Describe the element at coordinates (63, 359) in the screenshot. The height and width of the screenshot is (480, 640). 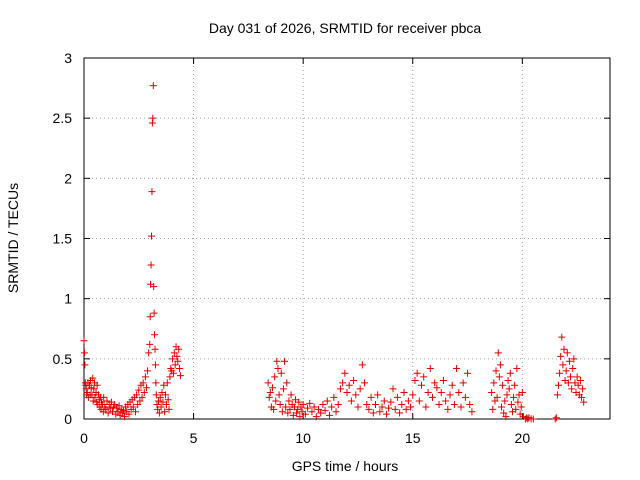
I see `y-tick-label: 0.5` at that location.